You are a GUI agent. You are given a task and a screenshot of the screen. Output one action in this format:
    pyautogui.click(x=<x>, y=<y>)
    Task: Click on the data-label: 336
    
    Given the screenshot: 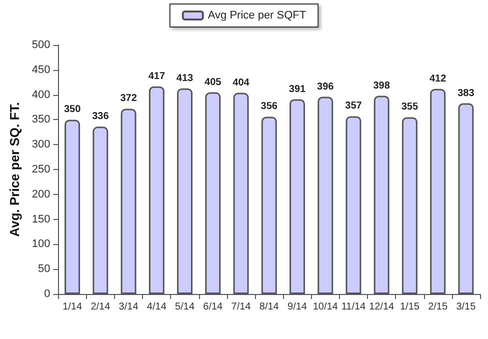 What is the action you would take?
    pyautogui.click(x=101, y=116)
    